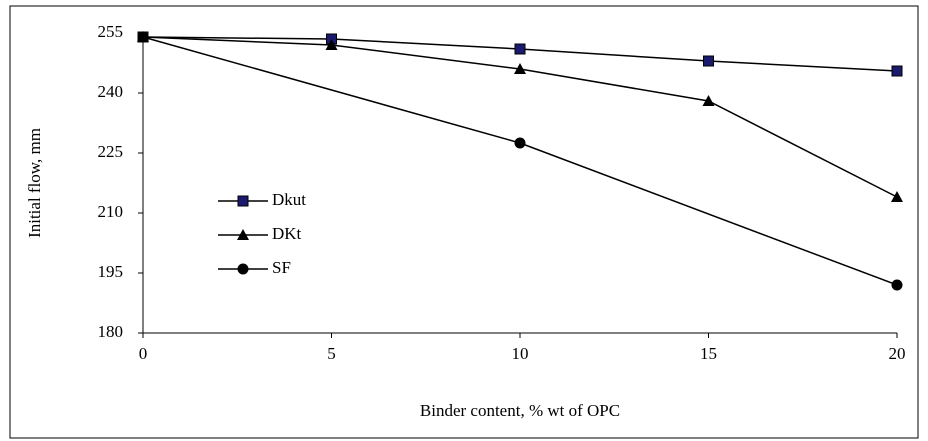  Describe the element at coordinates (111, 151) in the screenshot. I see `y-tick-label: 225` at that location.